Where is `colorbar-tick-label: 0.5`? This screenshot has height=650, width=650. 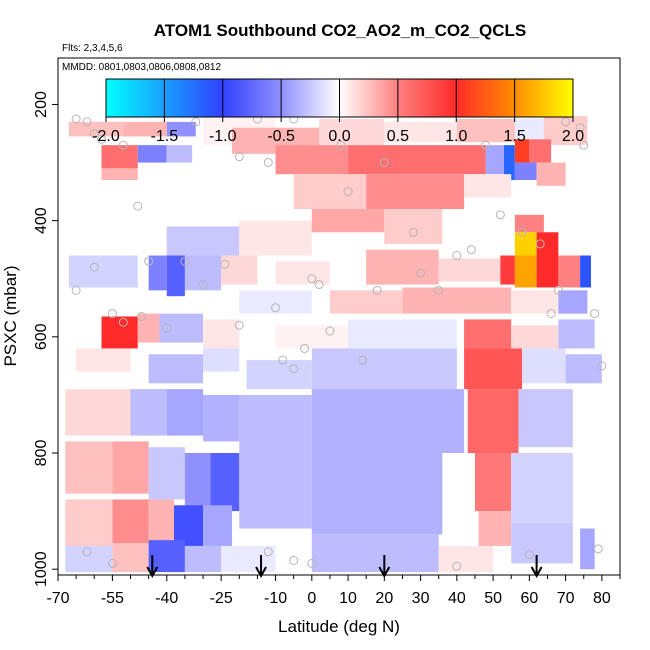
colorbar-tick-label: 0.5 is located at coordinates (398, 136).